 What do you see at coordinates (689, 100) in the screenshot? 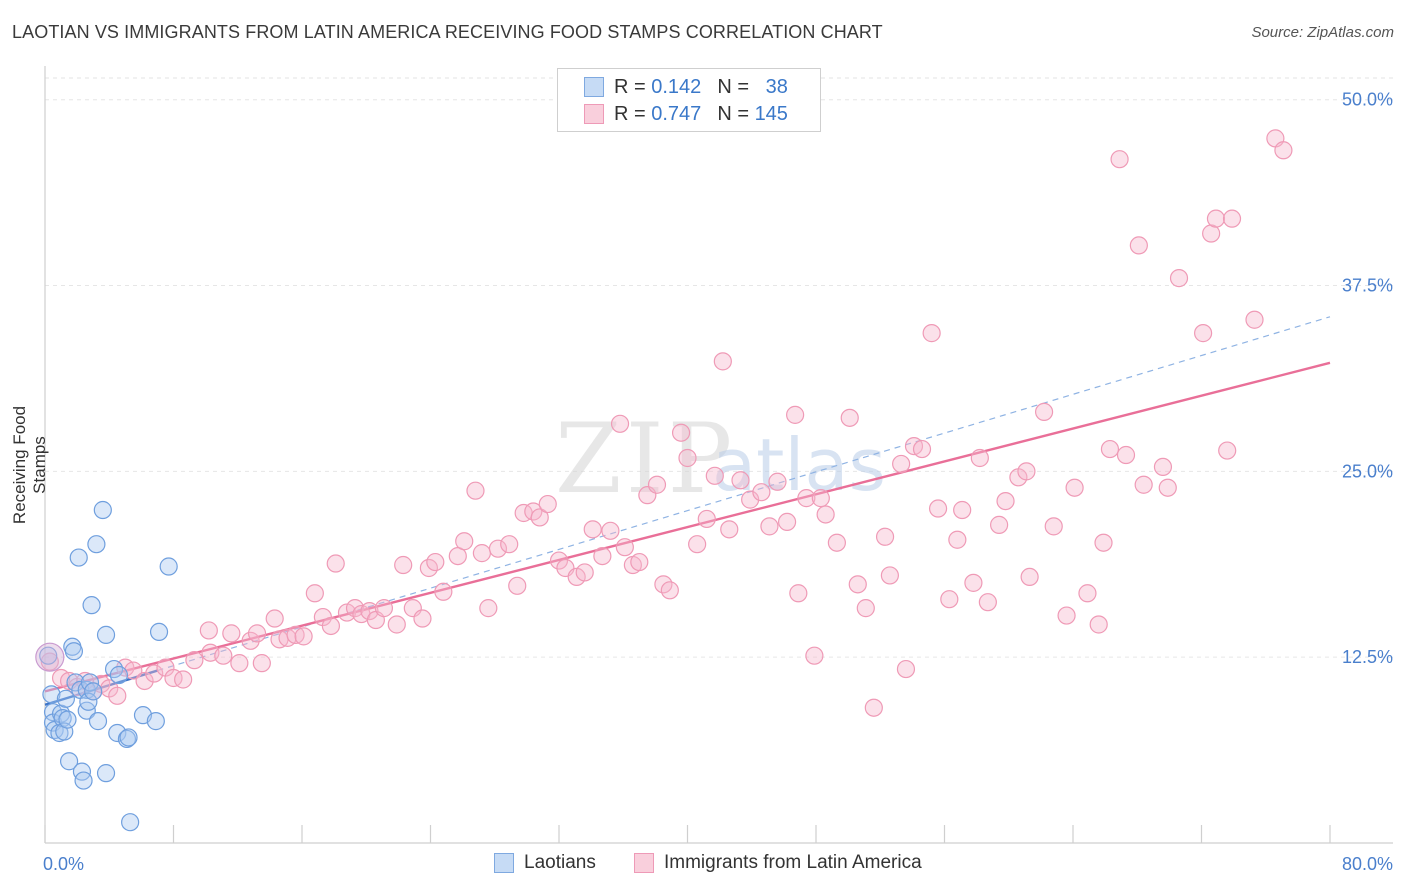
I see `stats-legend: R = 0.142 N = 38 R = 0.747 N = 145` at bounding box center [689, 100].